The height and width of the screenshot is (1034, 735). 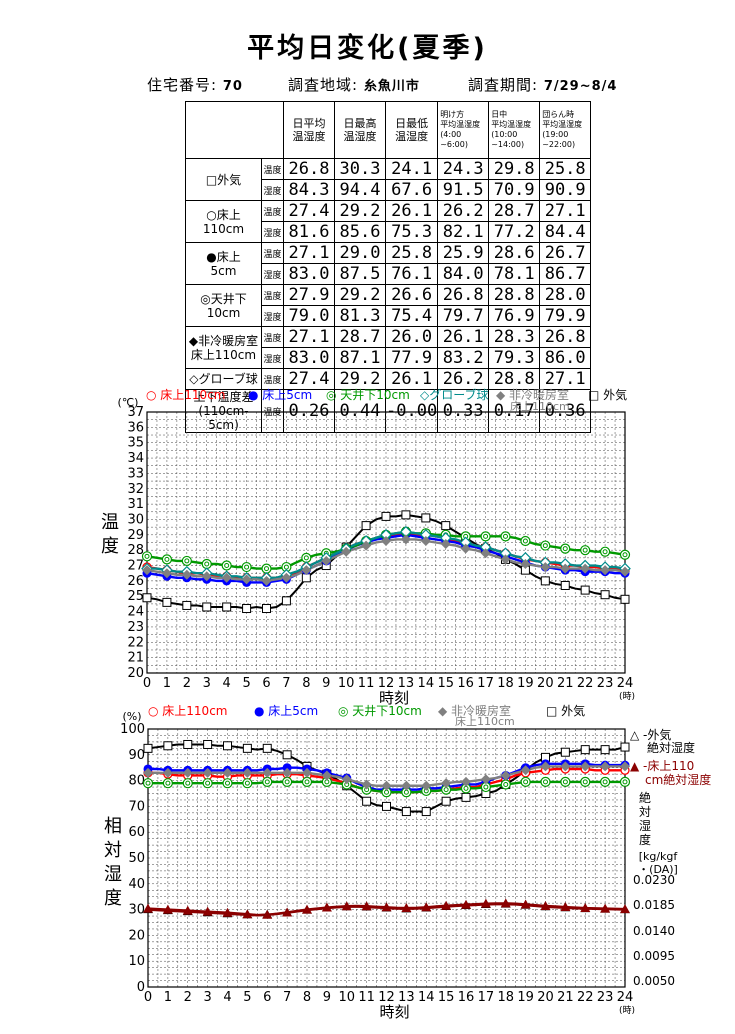 What do you see at coordinates (411, 379) in the screenshot?
I see `table-cell-temp: 26.1` at bounding box center [411, 379].